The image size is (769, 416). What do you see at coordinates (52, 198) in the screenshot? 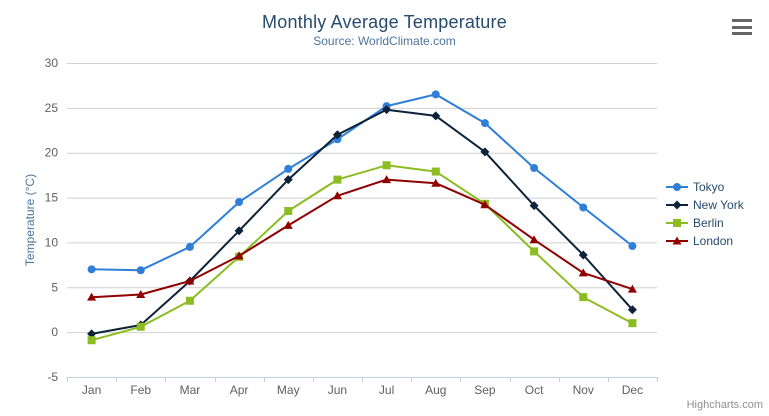
I see `y-axis-tick-label: 15` at bounding box center [52, 198].